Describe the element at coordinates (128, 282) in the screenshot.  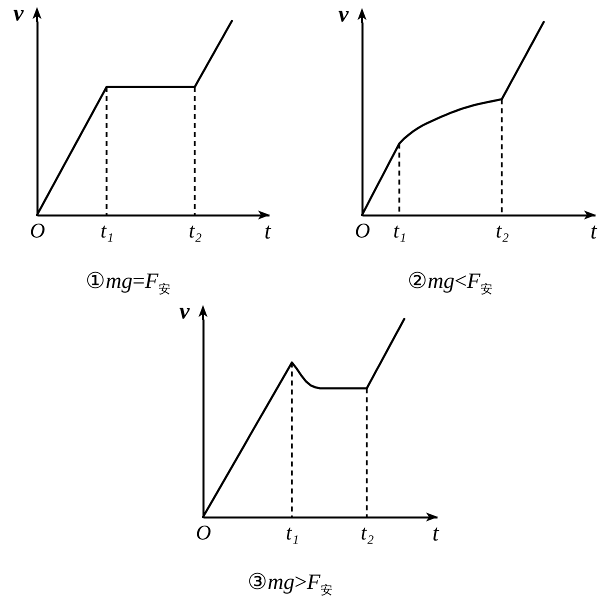
I see `text: ①mg=F$_{安}$` at that location.